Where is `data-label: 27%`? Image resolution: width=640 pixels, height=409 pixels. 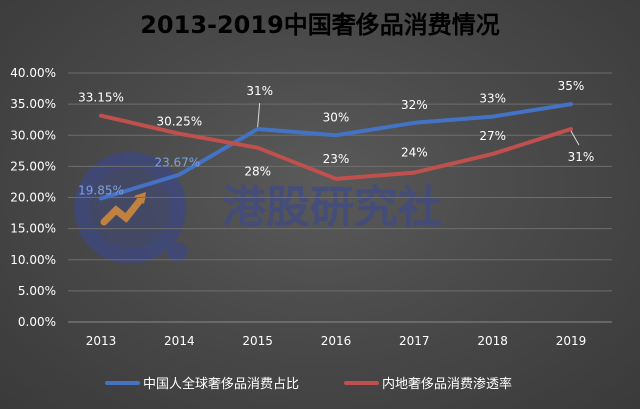
data-label: 27% is located at coordinates (492, 136).